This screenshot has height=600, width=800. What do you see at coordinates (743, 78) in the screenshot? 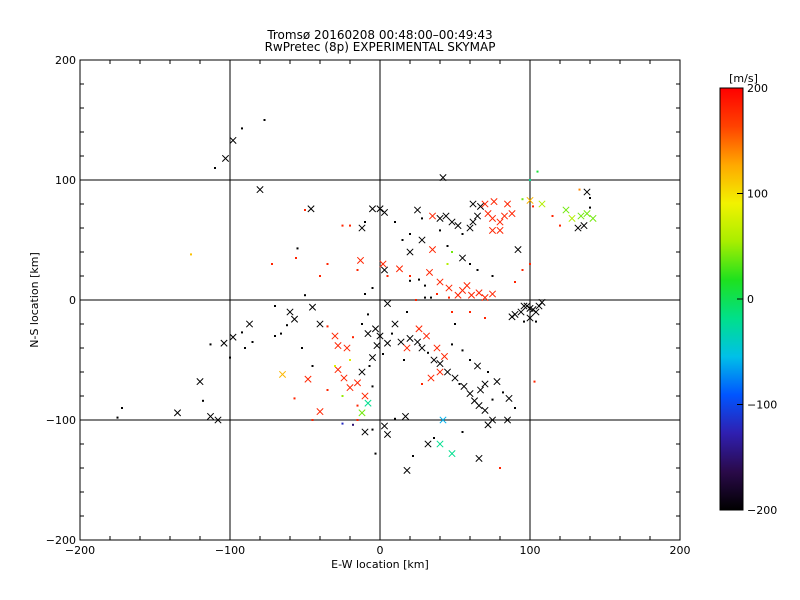
I see `colorbar-label: [m/s]` at bounding box center [743, 78].